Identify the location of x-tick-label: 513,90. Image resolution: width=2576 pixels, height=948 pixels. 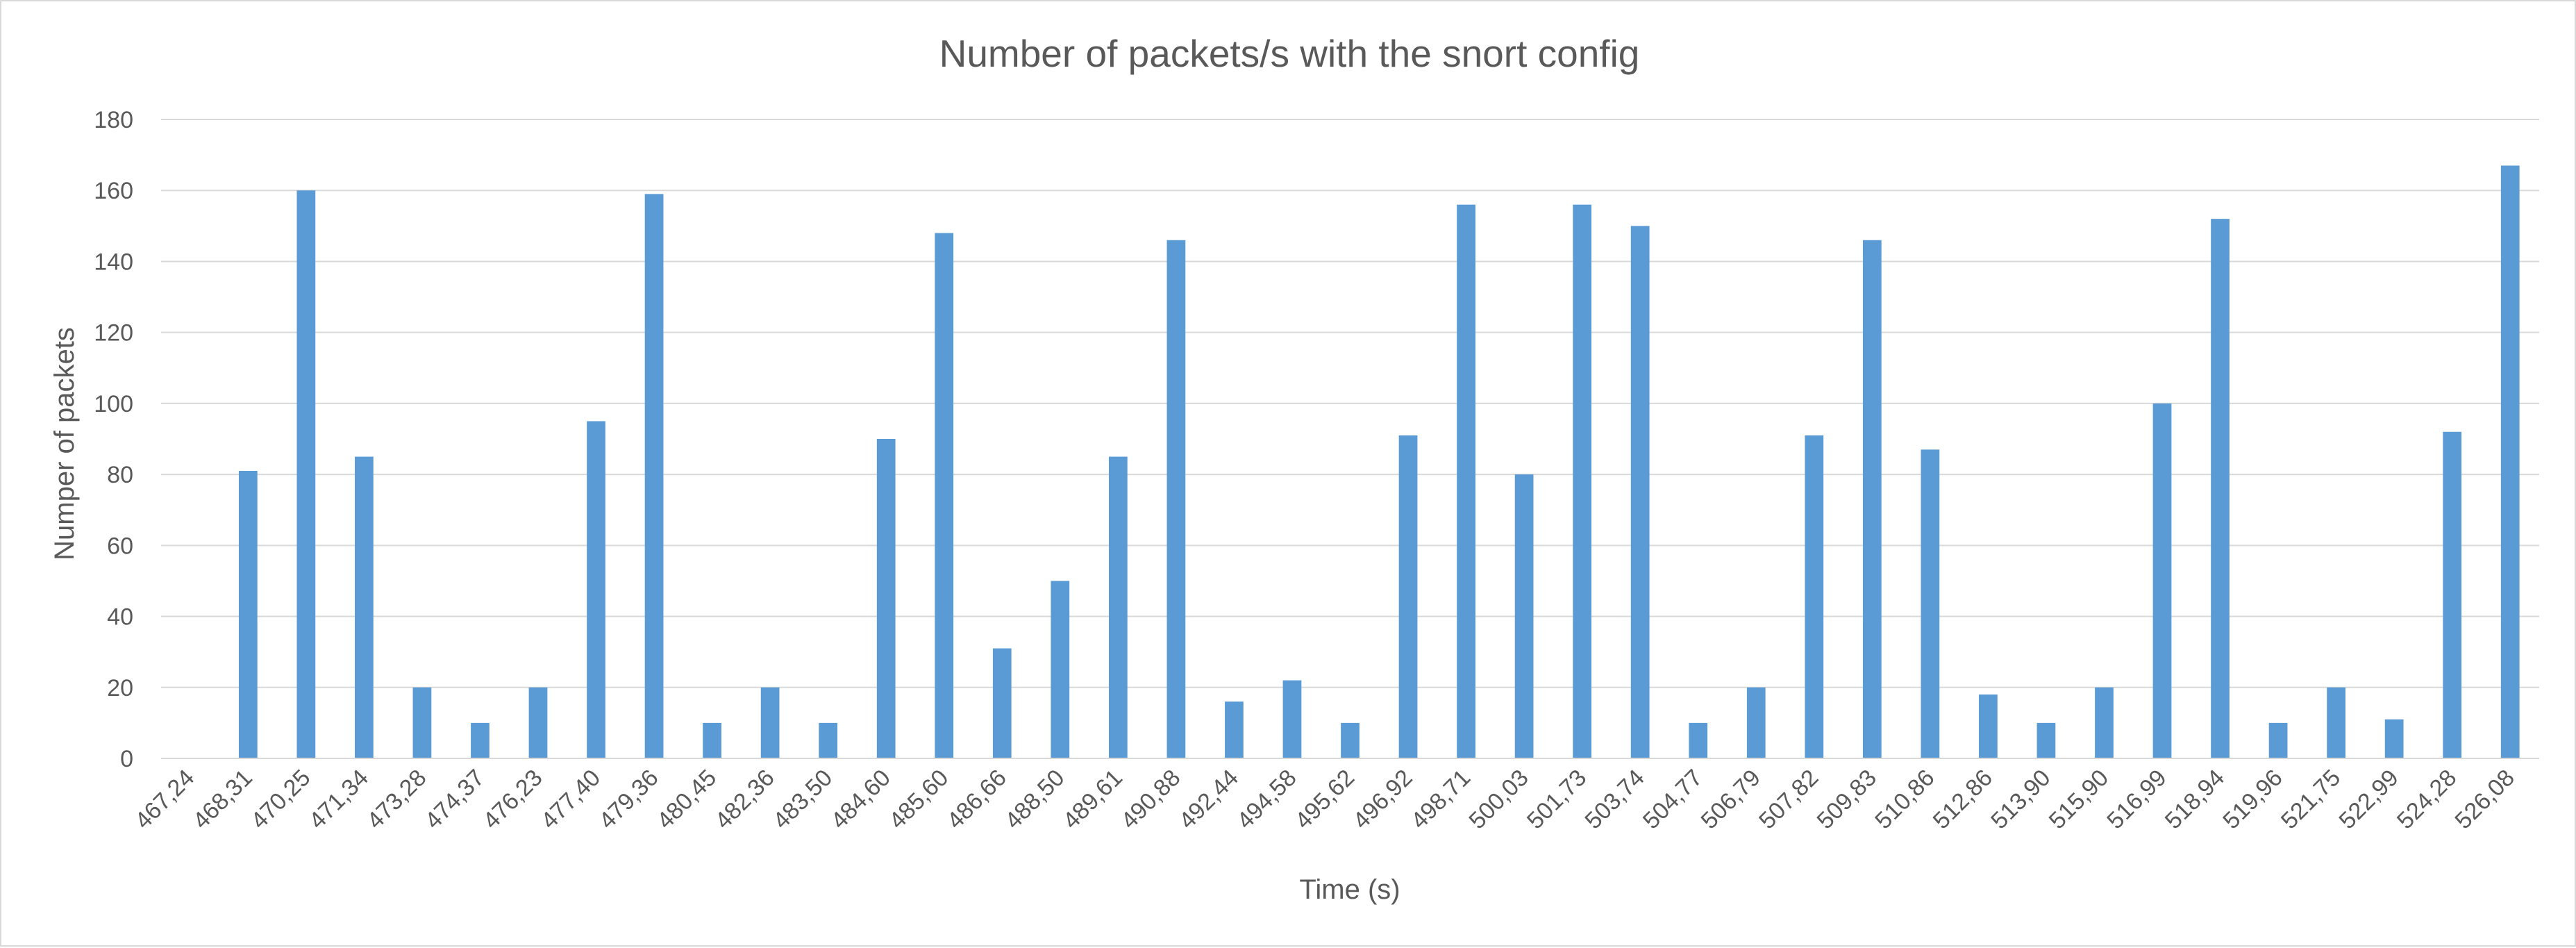
(2020, 799).